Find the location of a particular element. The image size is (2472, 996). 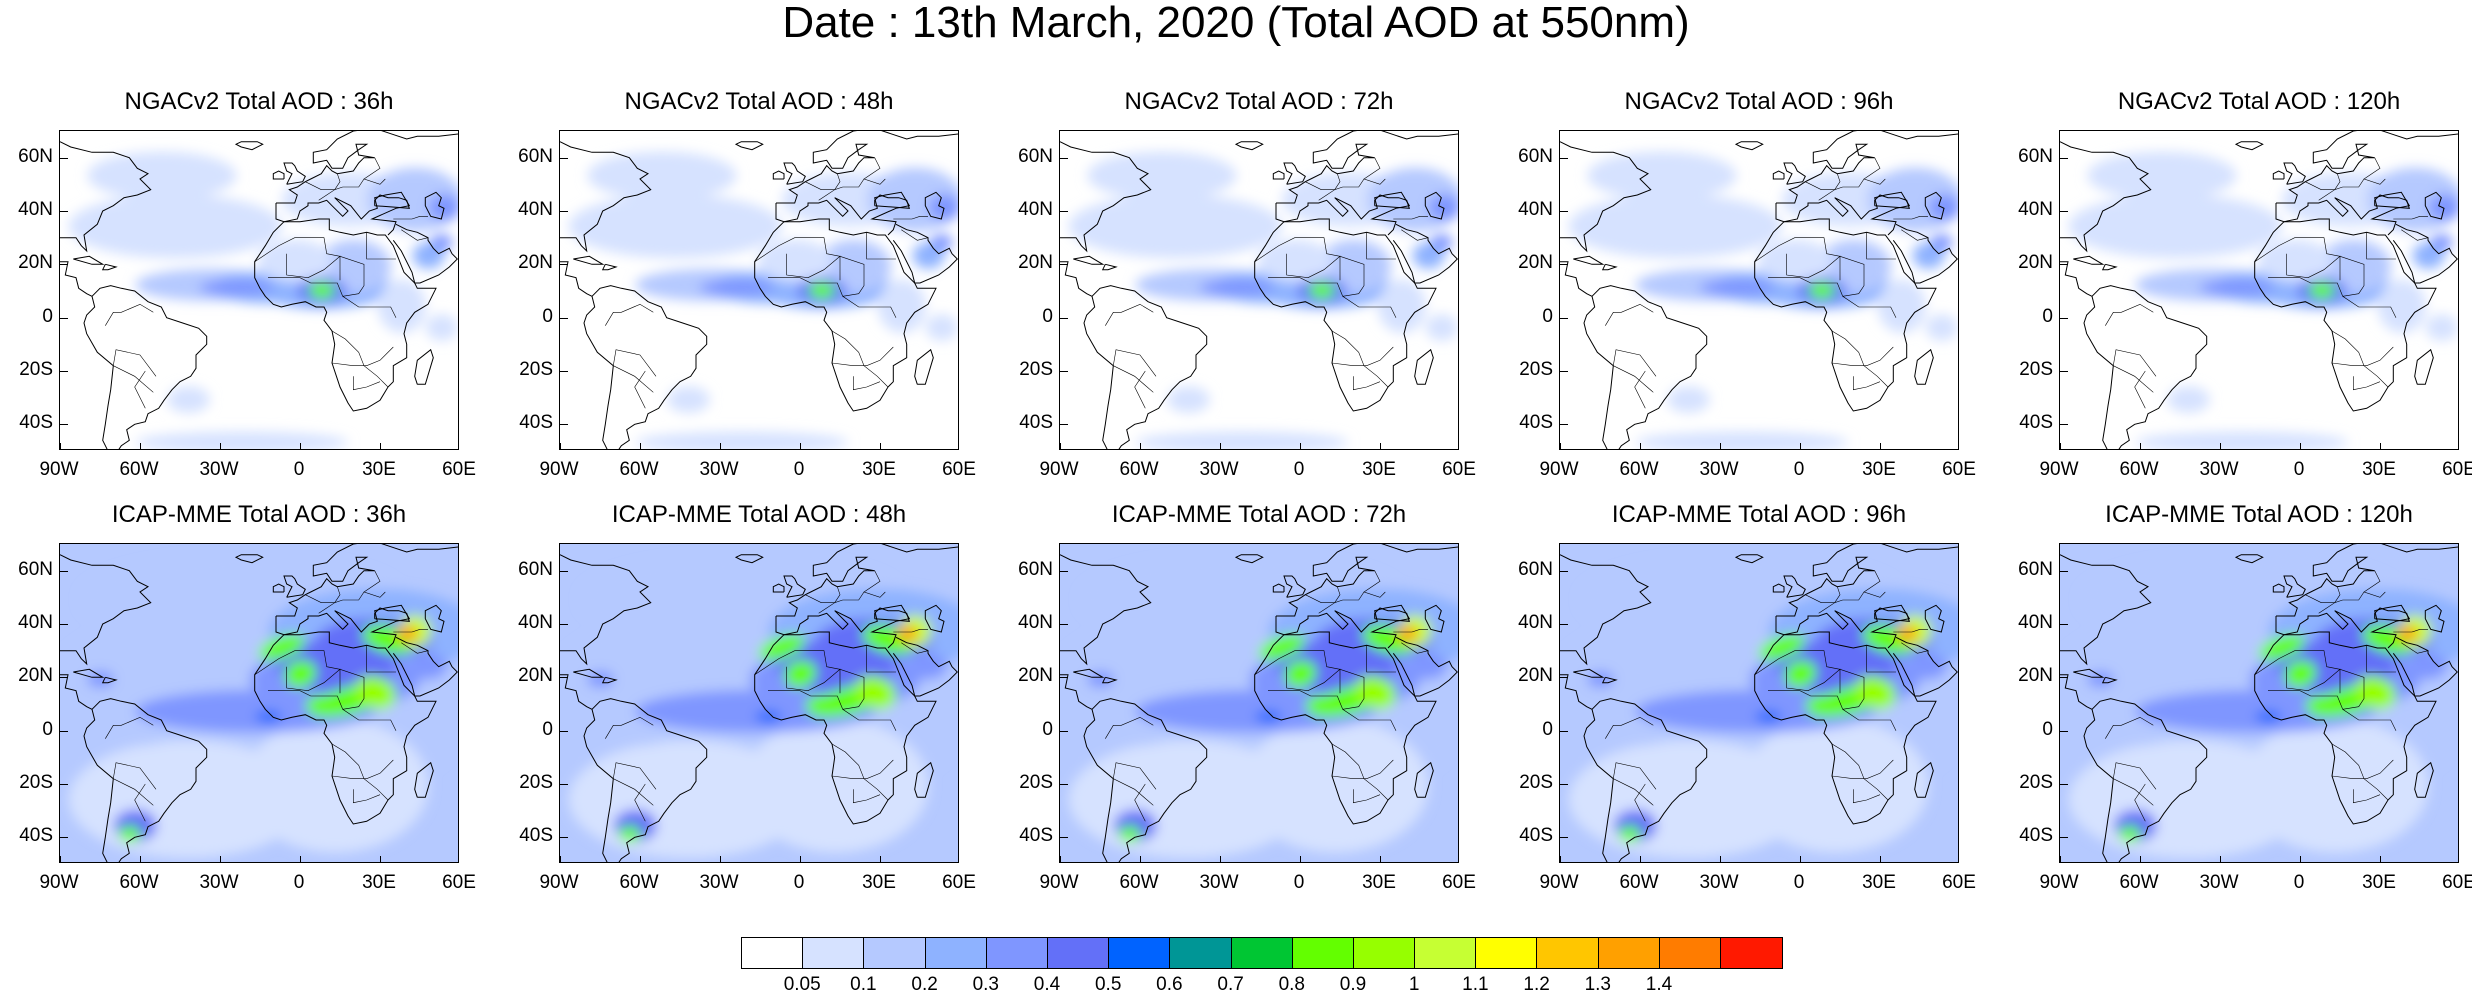

panel-title: ICAP-MME Total AOD : 96h is located at coordinates (1759, 514).